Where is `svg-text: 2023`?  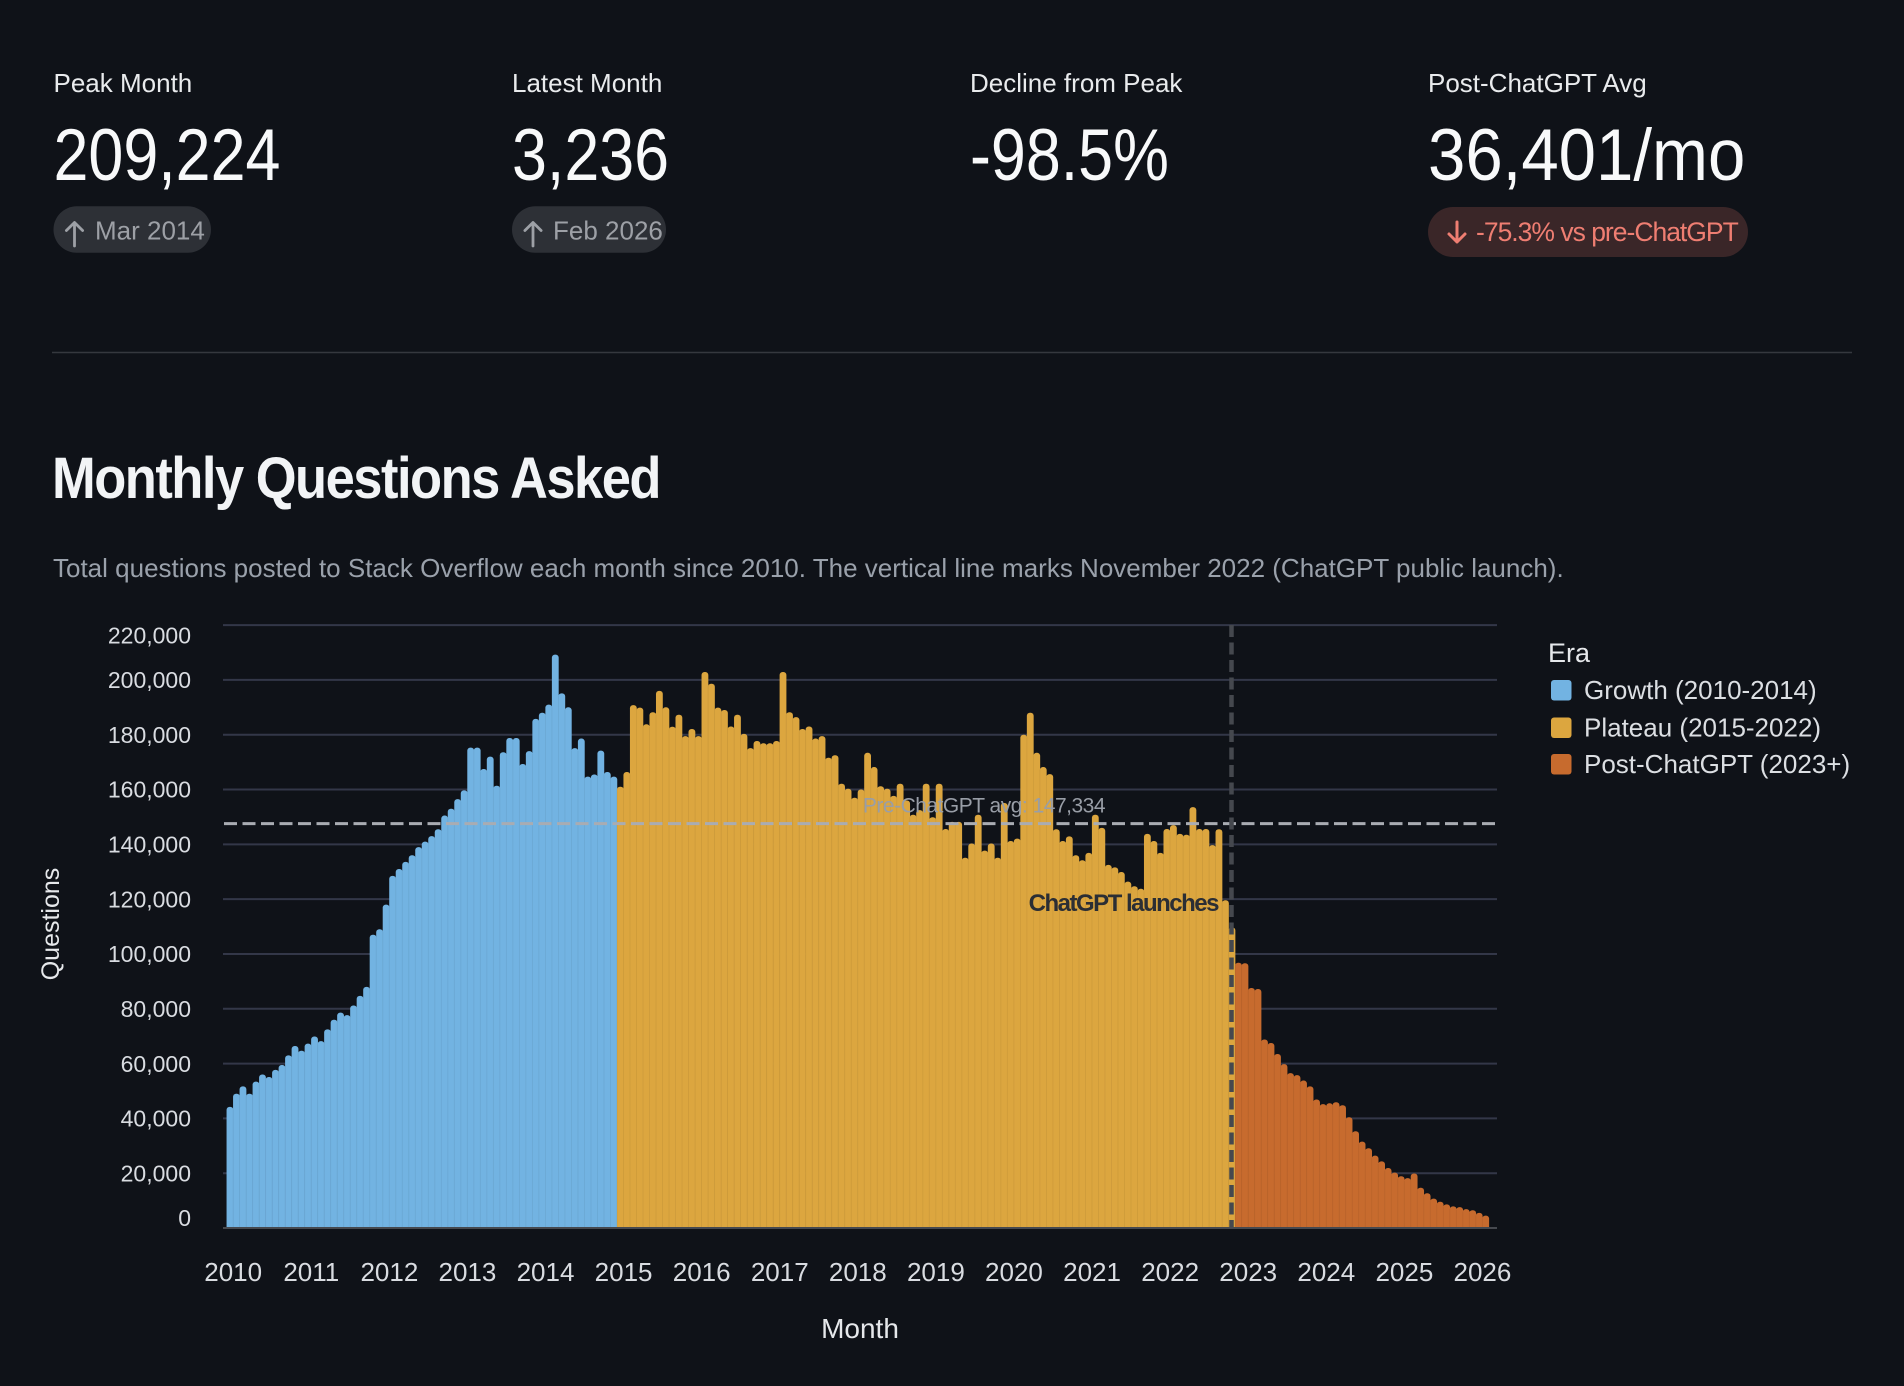 svg-text: 2023 is located at coordinates (1248, 1272).